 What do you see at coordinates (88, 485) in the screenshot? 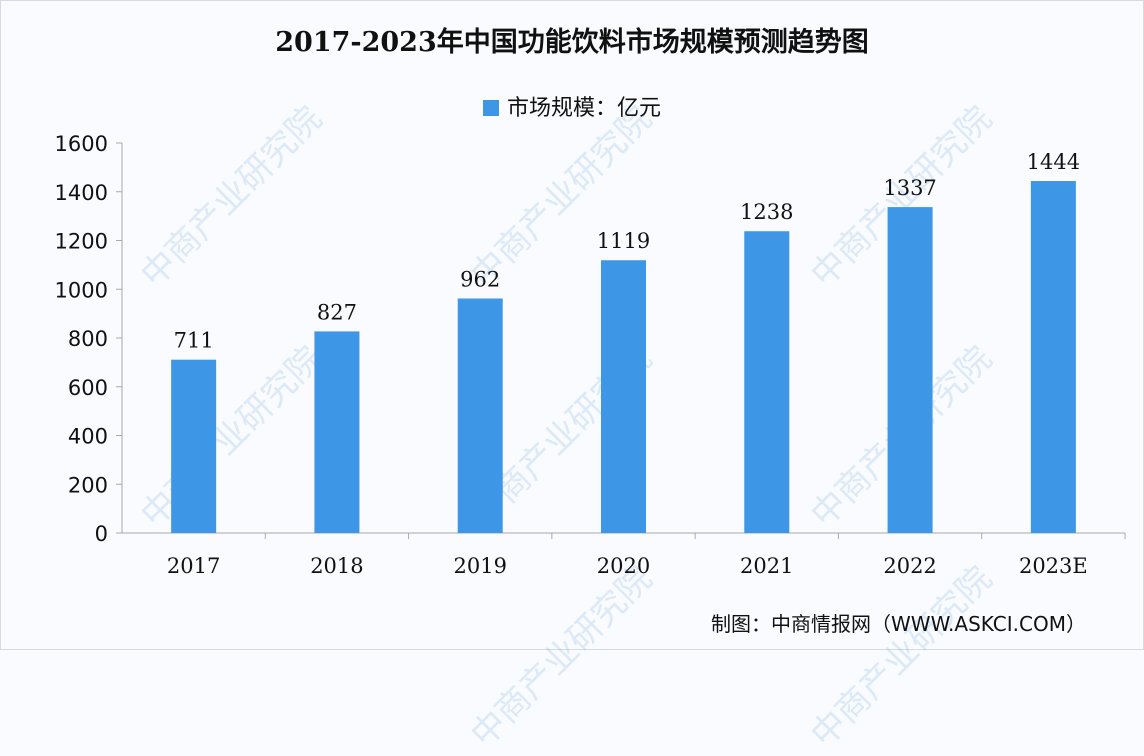
I see `y-tick-label: 200` at bounding box center [88, 485].